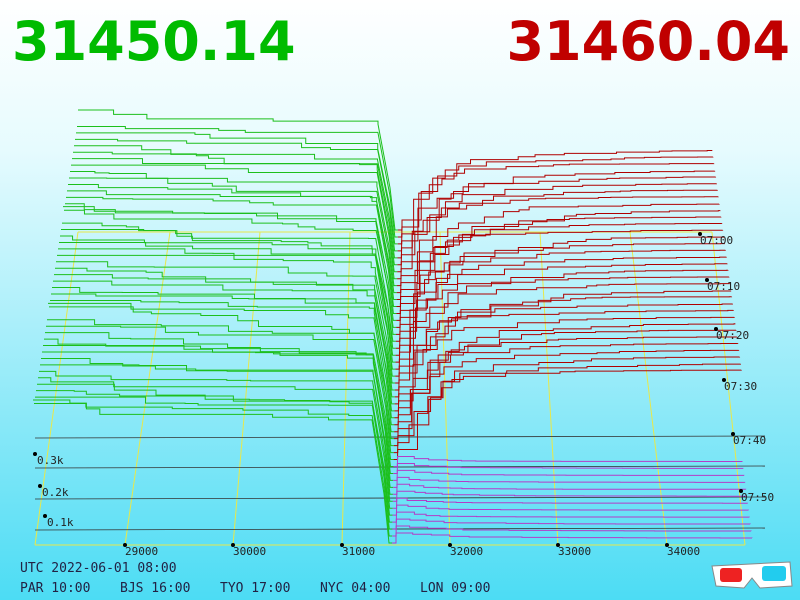  I want to click on size-label: 0.3k, so click(50, 460).